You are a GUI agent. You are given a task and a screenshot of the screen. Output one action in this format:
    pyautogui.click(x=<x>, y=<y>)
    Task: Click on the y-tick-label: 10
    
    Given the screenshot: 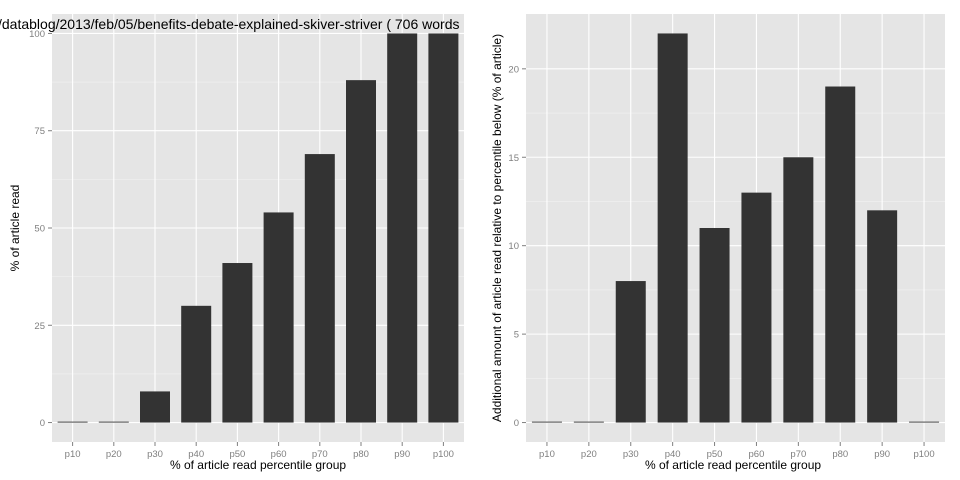 What is the action you would take?
    pyautogui.click(x=513, y=246)
    